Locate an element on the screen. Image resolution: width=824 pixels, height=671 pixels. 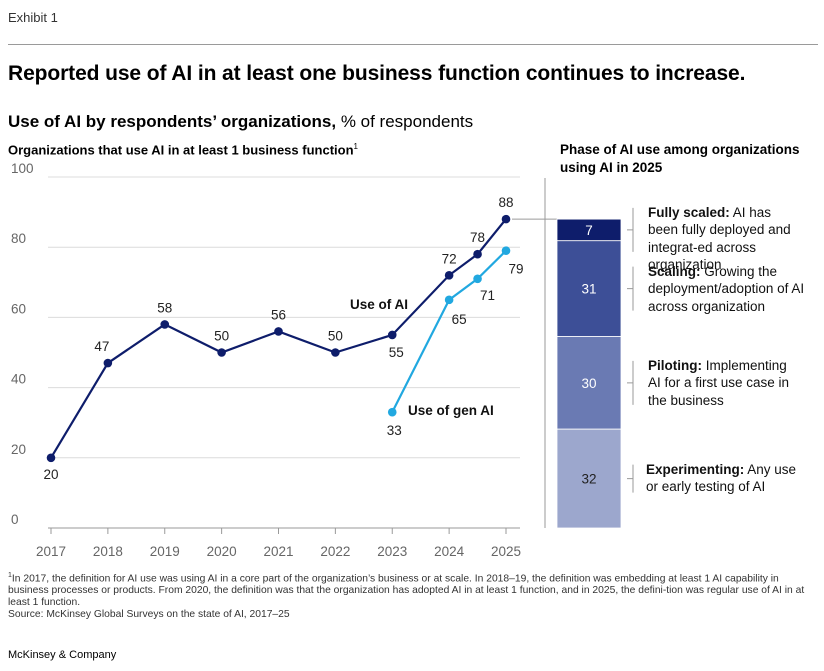
line-series-use-of-gen-ai is located at coordinates (449, 331).